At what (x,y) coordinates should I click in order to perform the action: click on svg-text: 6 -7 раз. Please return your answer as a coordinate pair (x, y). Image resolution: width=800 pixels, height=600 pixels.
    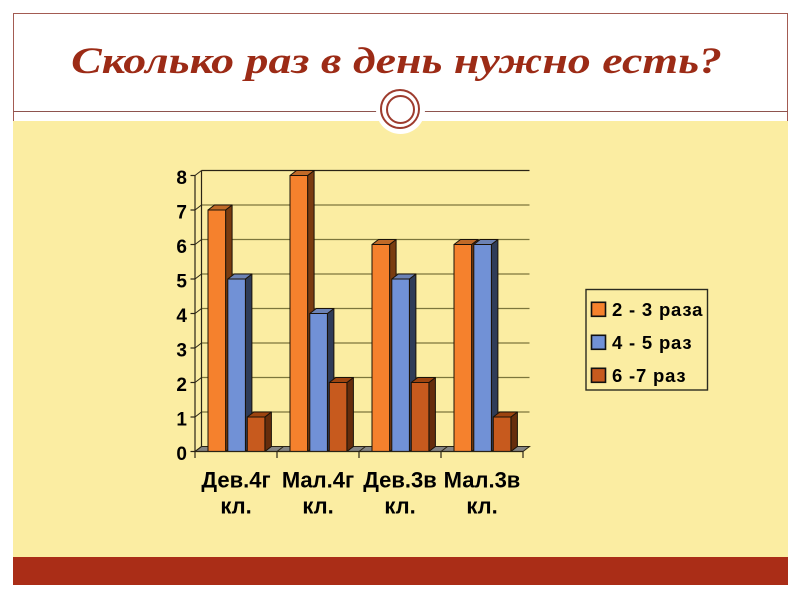
    Looking at the image, I should click on (649, 375).